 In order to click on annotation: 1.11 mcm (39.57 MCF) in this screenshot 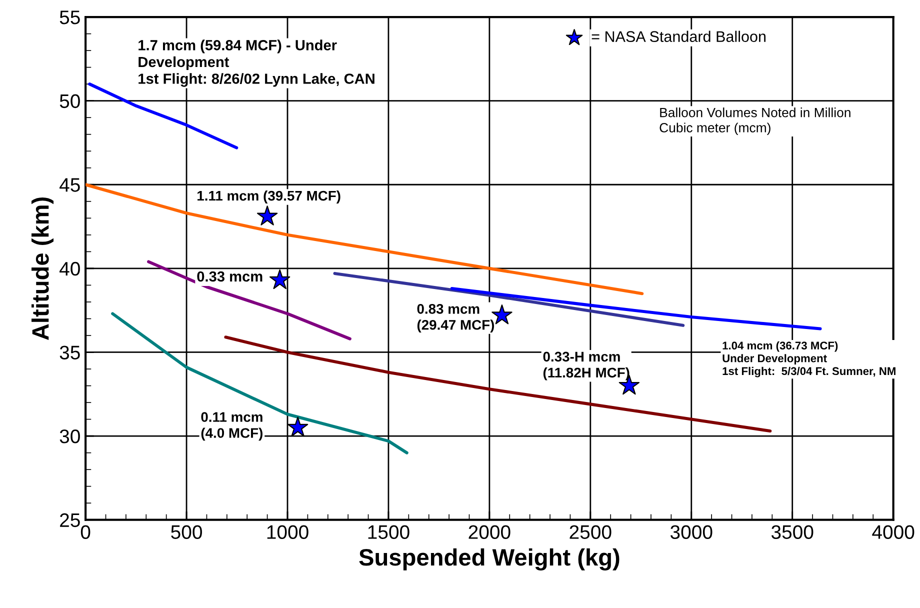, I will do `click(269, 197)`.